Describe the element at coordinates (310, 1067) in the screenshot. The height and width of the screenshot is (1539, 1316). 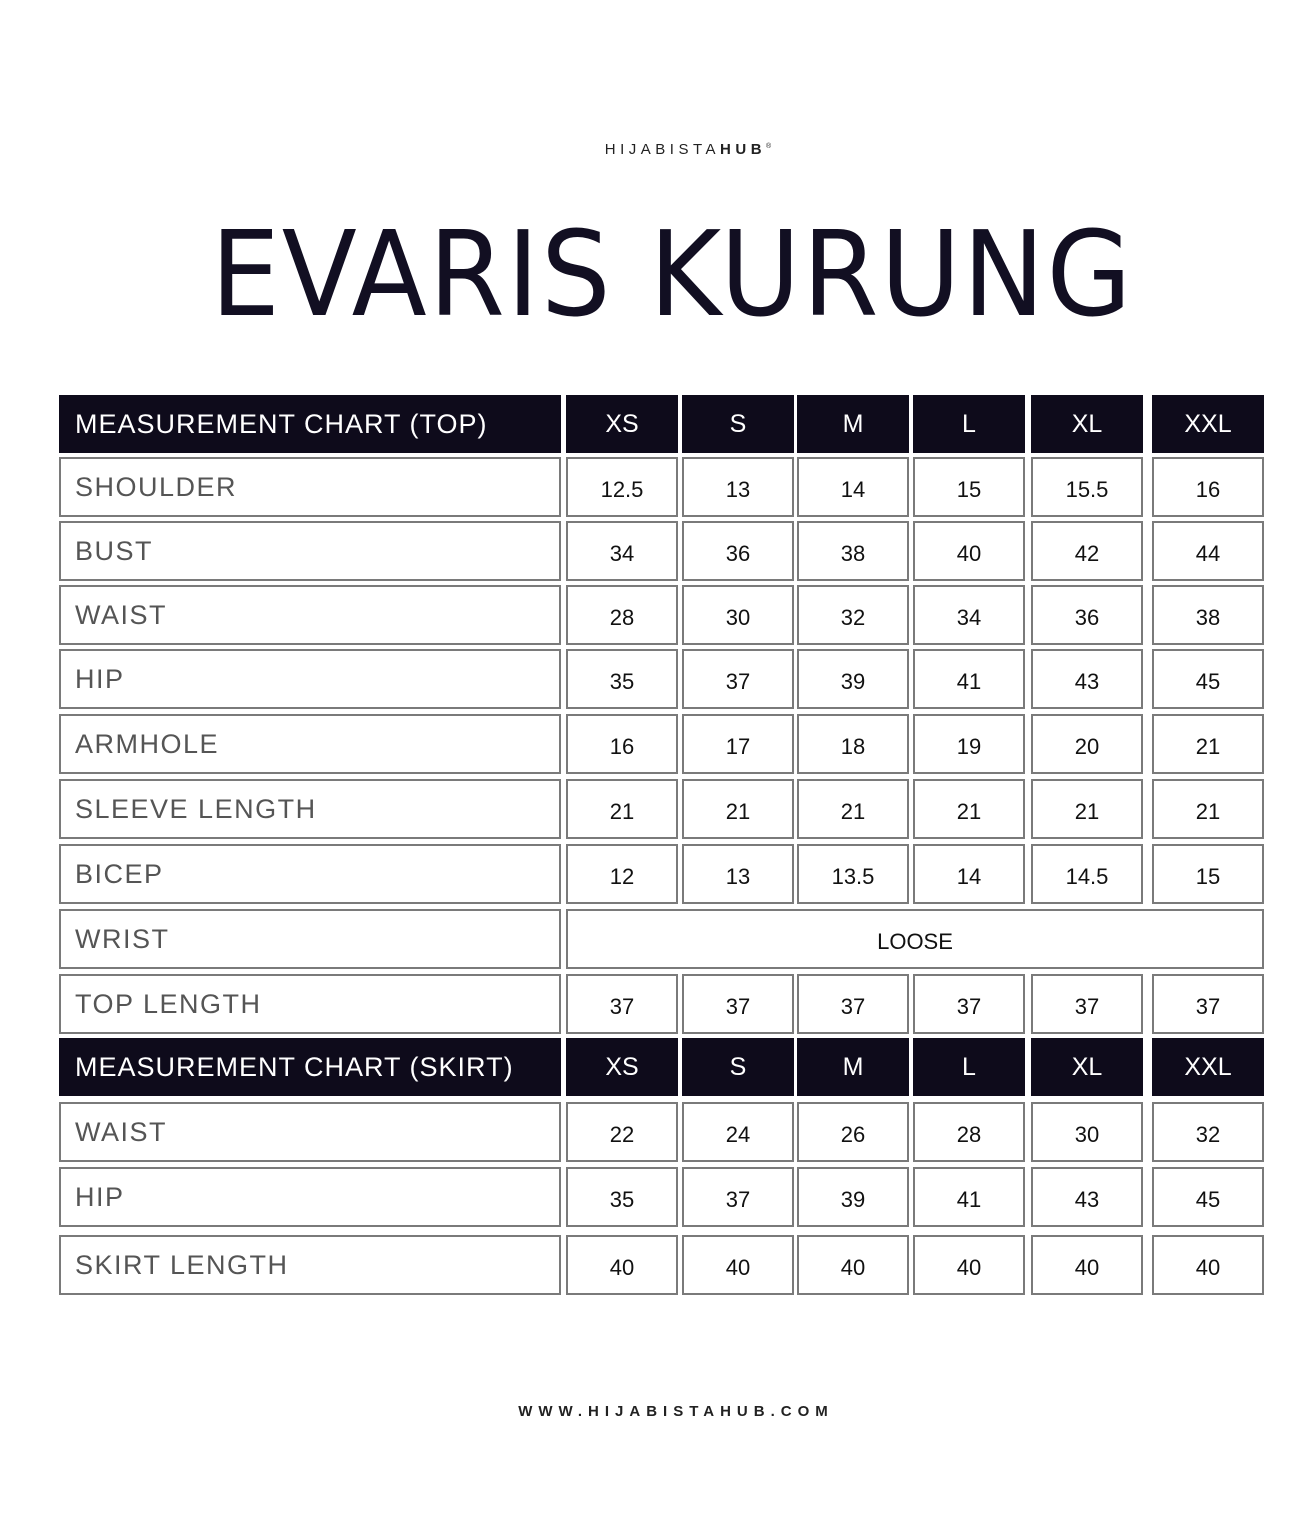
I see `skirt-header: MEASUREMENT CHART (SKIRT)` at that location.